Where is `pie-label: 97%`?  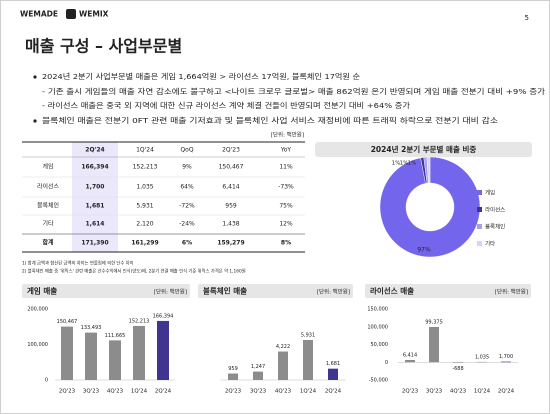 pie-label: 97% is located at coordinates (424, 249).